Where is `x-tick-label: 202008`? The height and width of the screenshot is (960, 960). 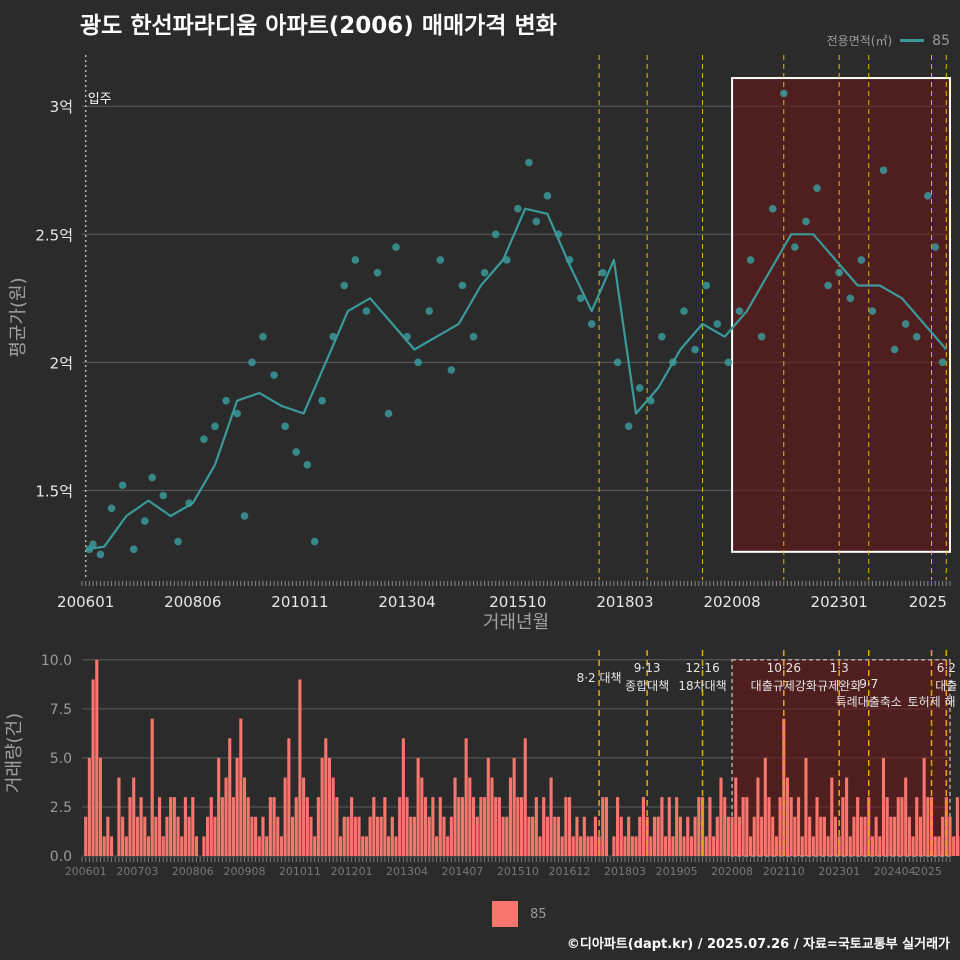
x-tick-label: 202008 is located at coordinates (731, 602).